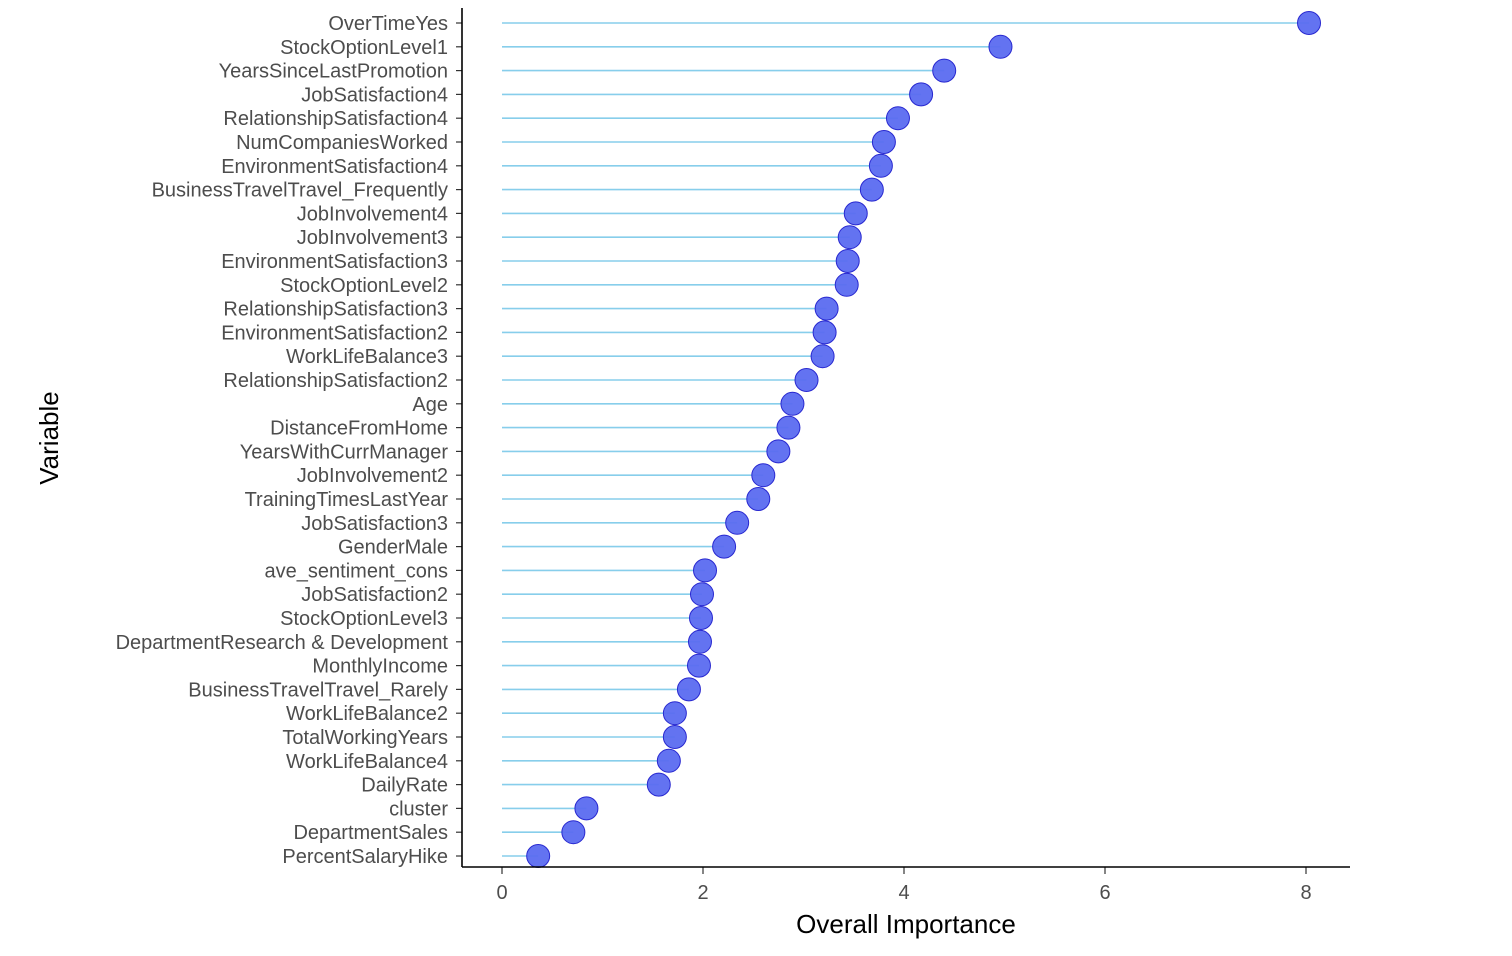 This screenshot has width=1512, height=956. What do you see at coordinates (335, 310) in the screenshot?
I see `y-tick-label-12: RelationshipSatisfaction3` at bounding box center [335, 310].